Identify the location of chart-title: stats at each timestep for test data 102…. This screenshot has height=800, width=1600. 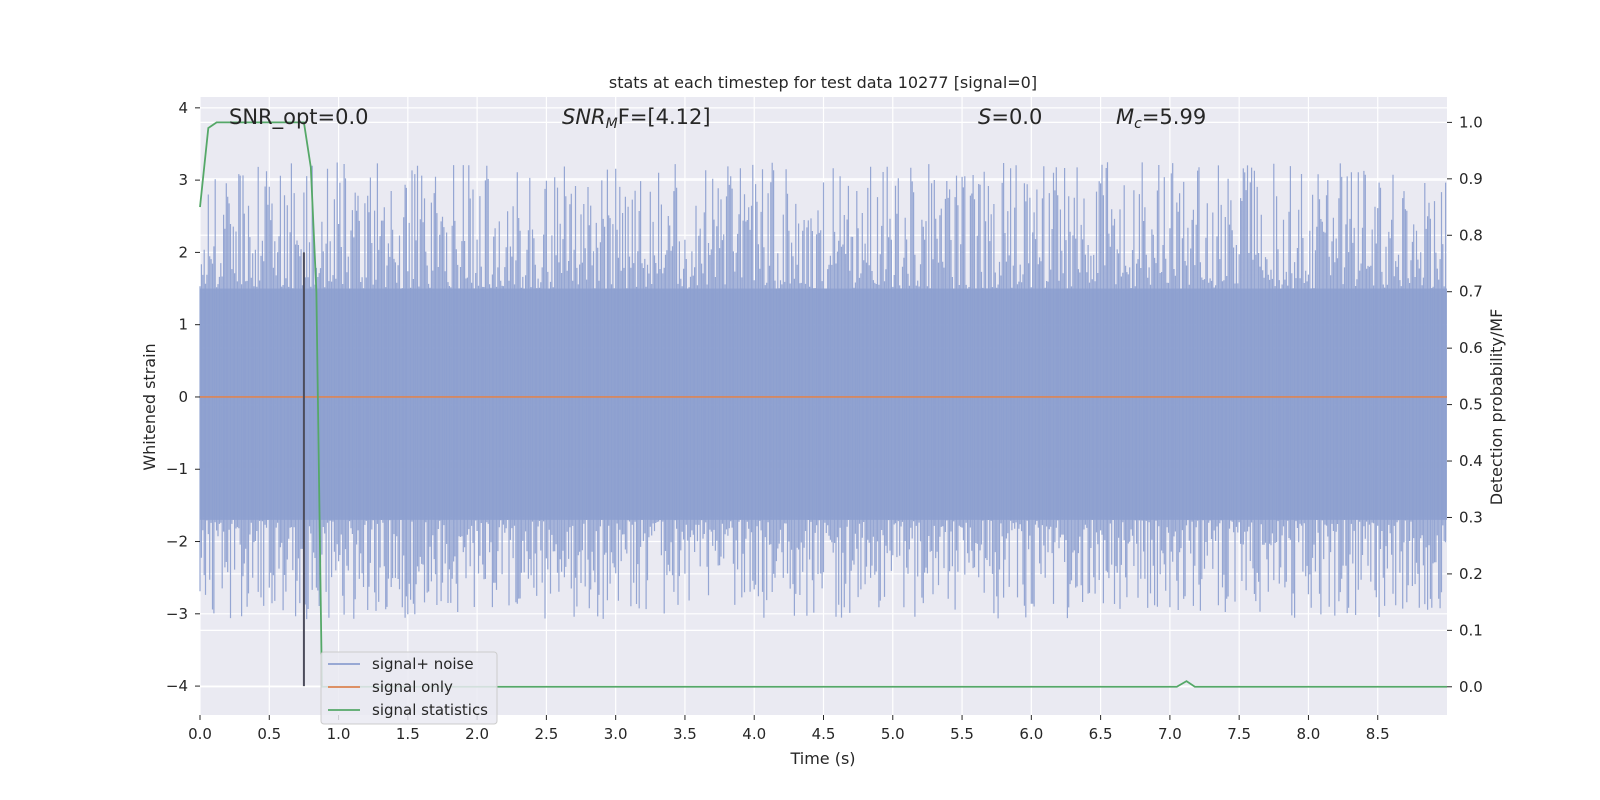
(823, 82).